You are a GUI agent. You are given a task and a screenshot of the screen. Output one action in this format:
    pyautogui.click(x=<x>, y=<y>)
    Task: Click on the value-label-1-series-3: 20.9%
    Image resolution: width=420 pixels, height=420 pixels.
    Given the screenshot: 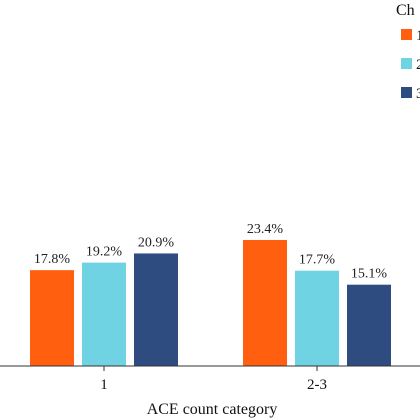 What is the action you would take?
    pyautogui.click(x=156, y=242)
    